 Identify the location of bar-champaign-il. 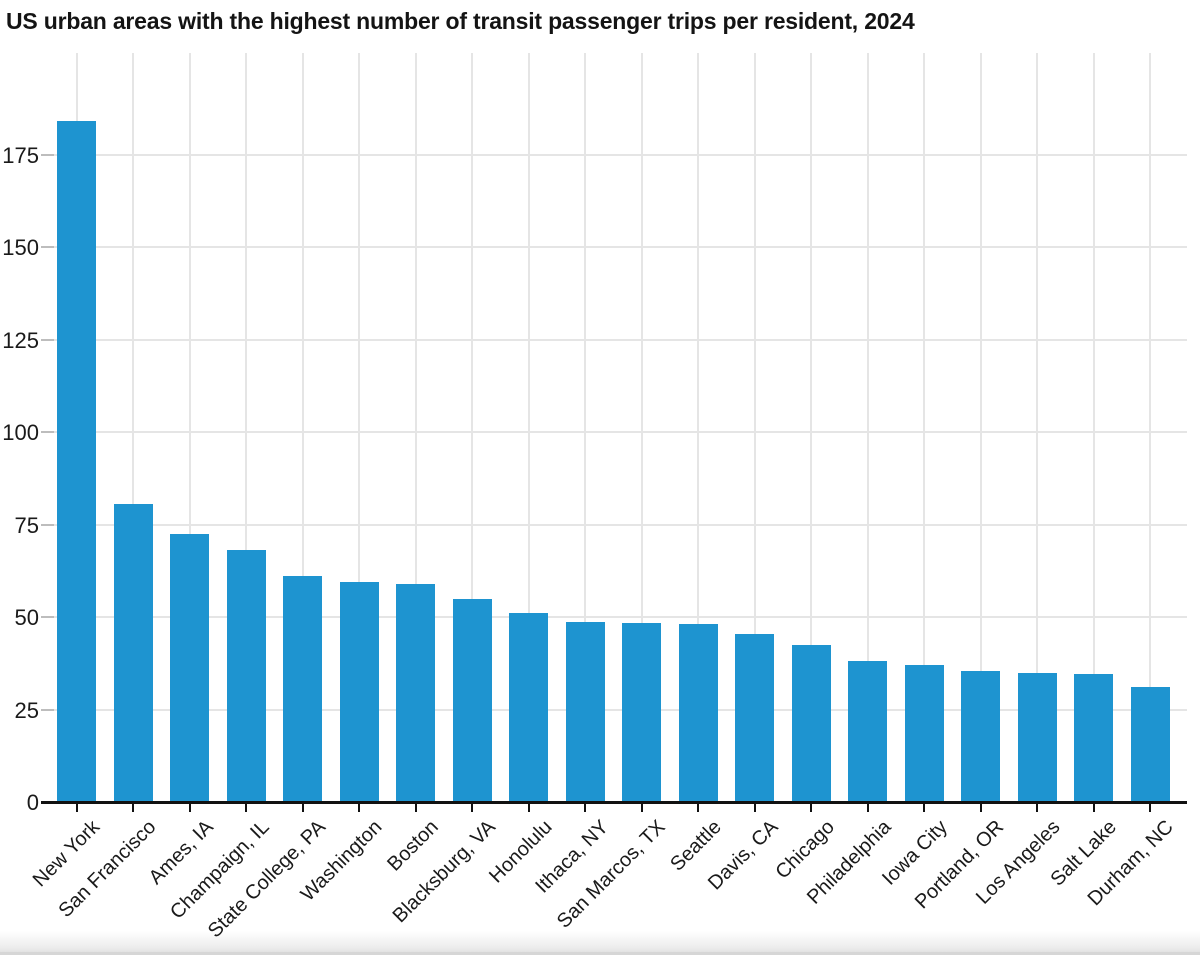
(246, 676).